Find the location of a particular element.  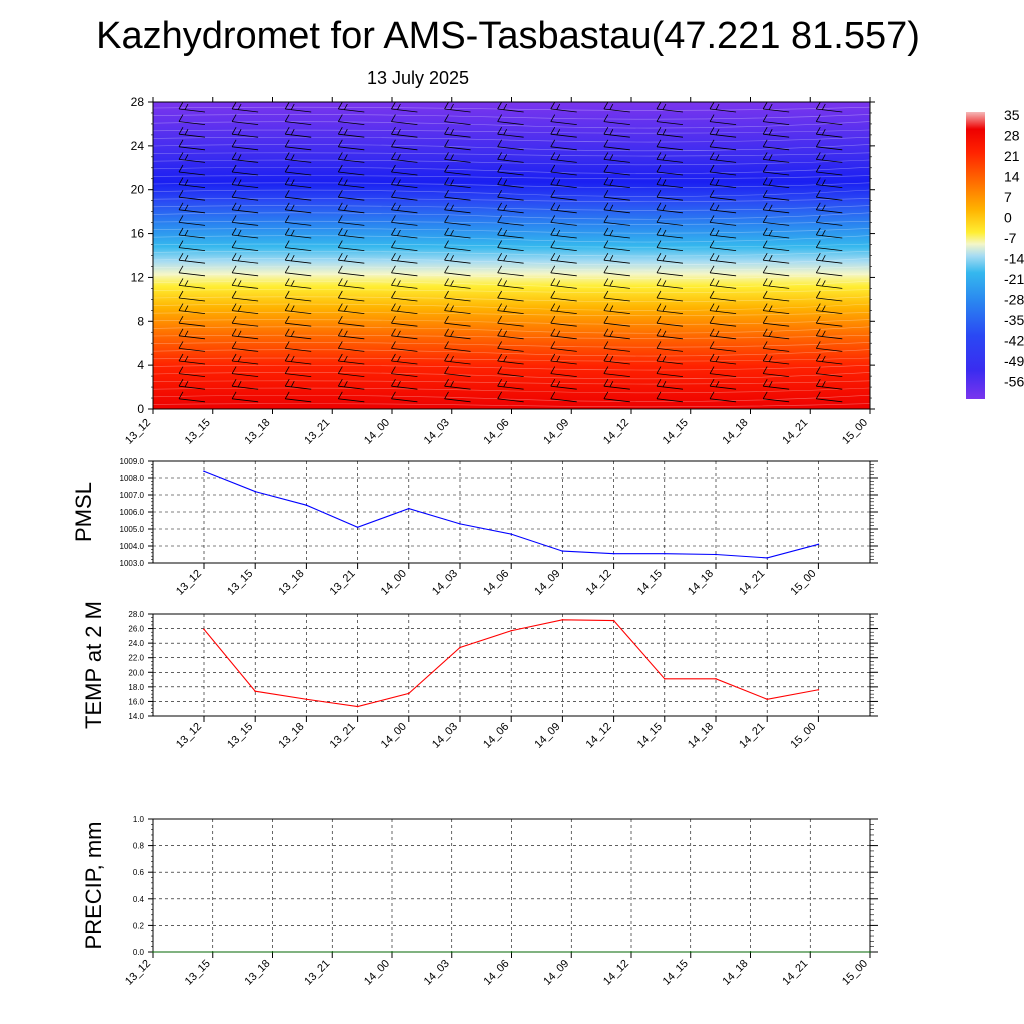

colorbar-bar is located at coordinates (975, 255).